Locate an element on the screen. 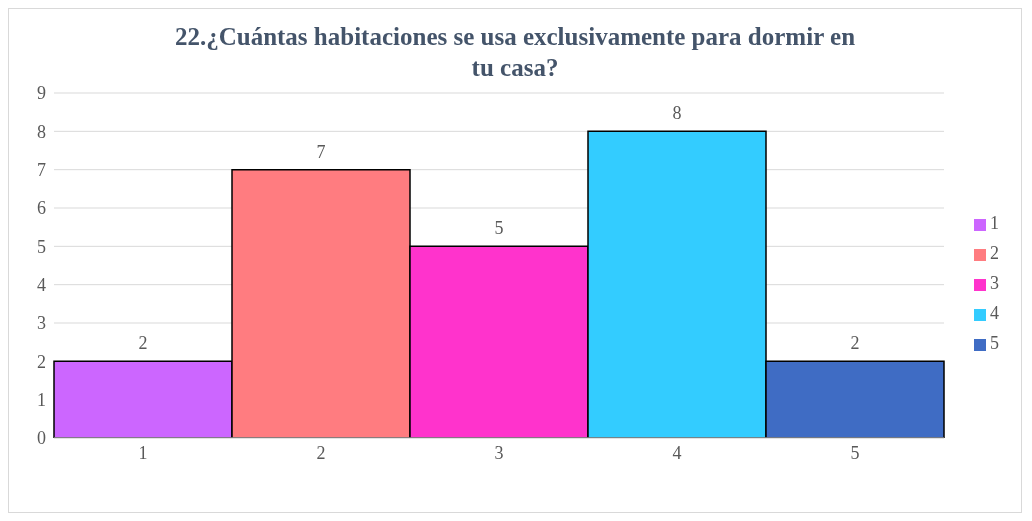  y-tick-label: 7 is located at coordinates (41, 170).